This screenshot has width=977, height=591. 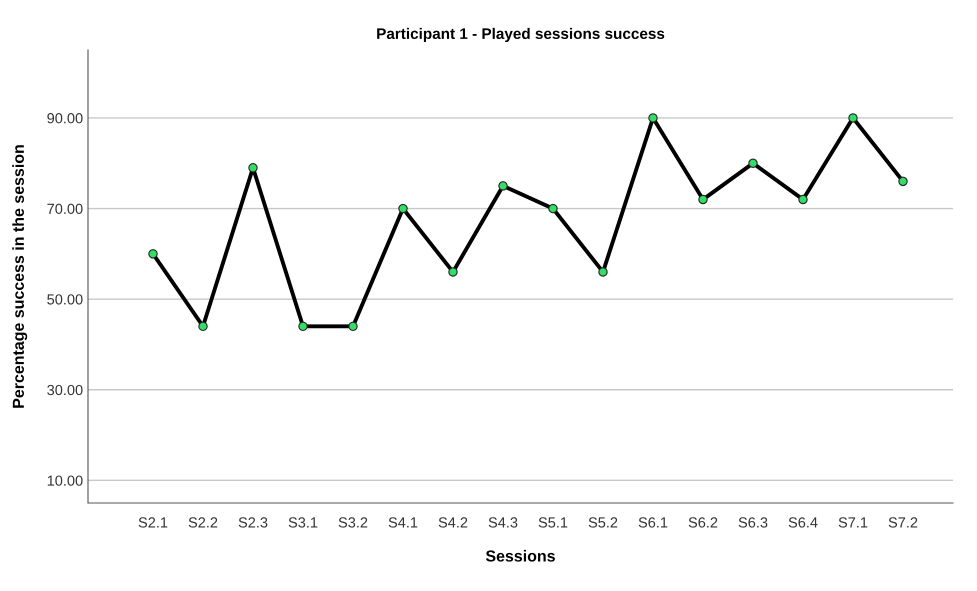 What do you see at coordinates (65, 299) in the screenshot?
I see `y-tick-label: 50.00` at bounding box center [65, 299].